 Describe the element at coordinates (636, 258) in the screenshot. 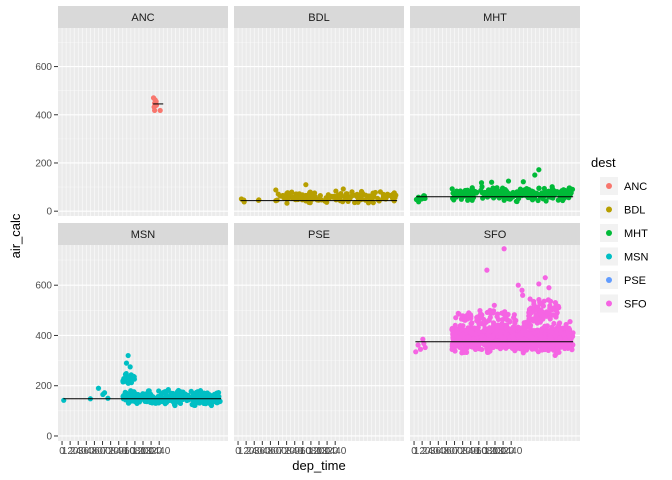

I see `legend-label: MSN` at that location.